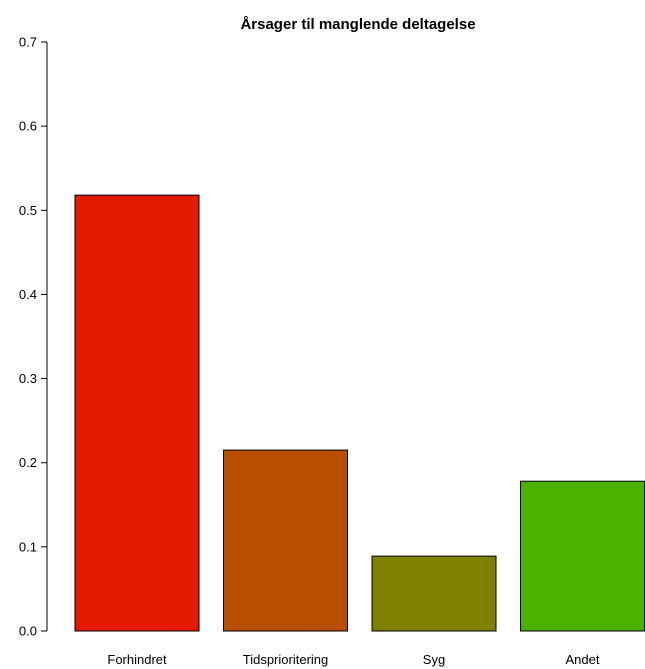 The height and width of the screenshot is (669, 645). I want to click on bar-tidsprioritering, so click(285, 540).